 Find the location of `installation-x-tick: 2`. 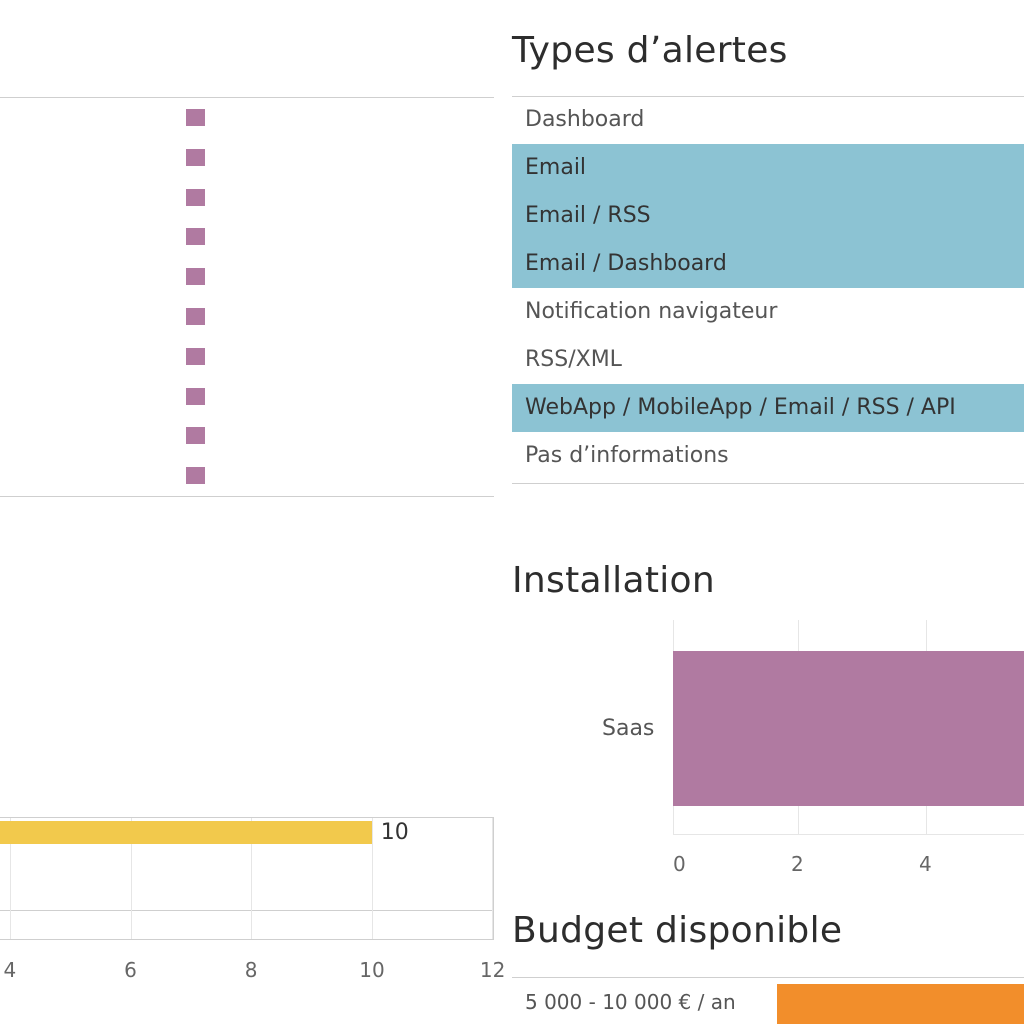

installation-x-tick: 2 is located at coordinates (797, 864).